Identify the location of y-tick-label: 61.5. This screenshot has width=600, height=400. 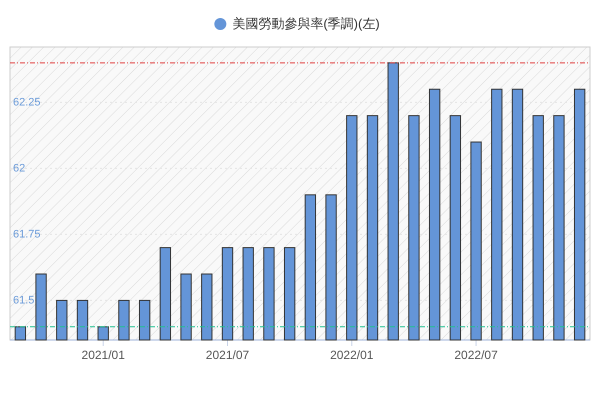
(23, 300).